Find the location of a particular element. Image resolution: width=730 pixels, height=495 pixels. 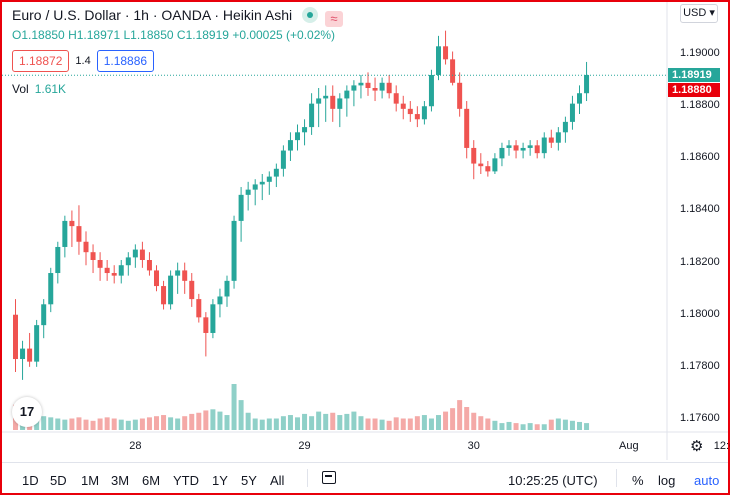

range-button-6m: 6M is located at coordinates (151, 480).